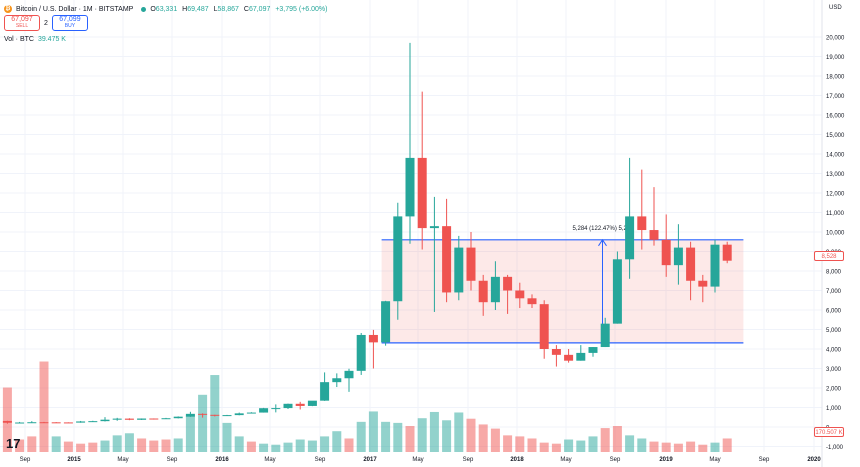 Image resolution: width=860 pixels, height=467 pixels. Describe the element at coordinates (75, 9) in the screenshot. I see `symbol-title: Bitcoin / U.S. Dollar · 1M · BITSTAMP` at that location.